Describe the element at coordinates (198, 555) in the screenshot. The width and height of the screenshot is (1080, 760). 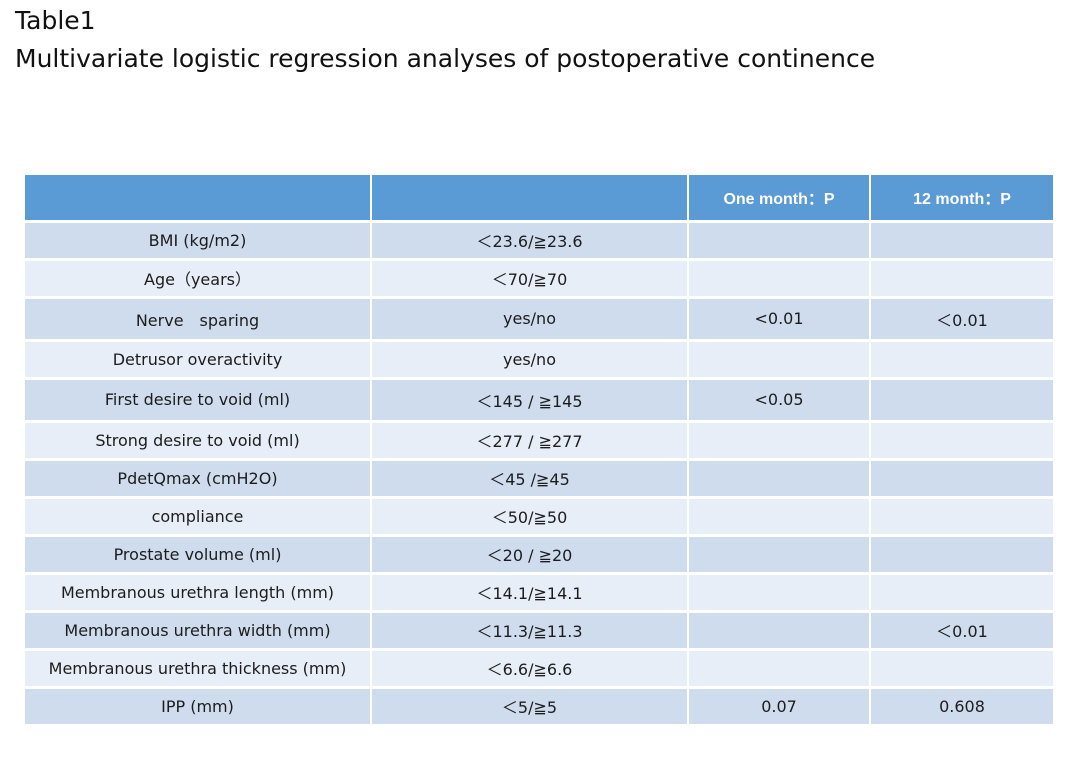
I see `variable-cell: Prostate volume (ml)` at that location.